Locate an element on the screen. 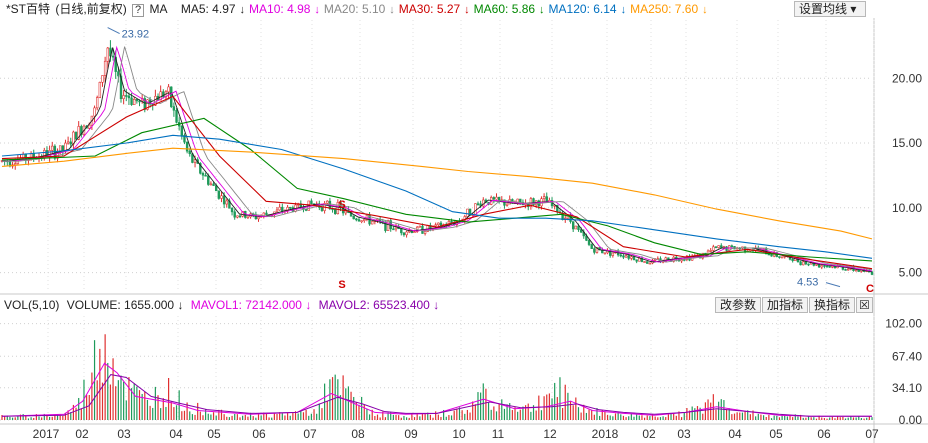  change-params-button: 改参数 is located at coordinates (738, 305).